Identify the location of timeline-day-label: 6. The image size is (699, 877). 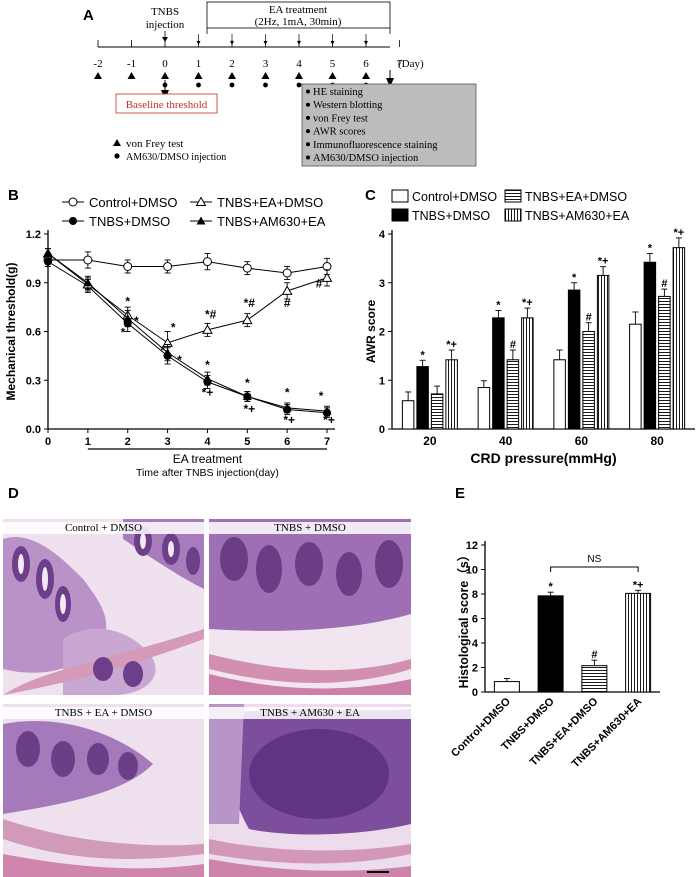
(366, 64).